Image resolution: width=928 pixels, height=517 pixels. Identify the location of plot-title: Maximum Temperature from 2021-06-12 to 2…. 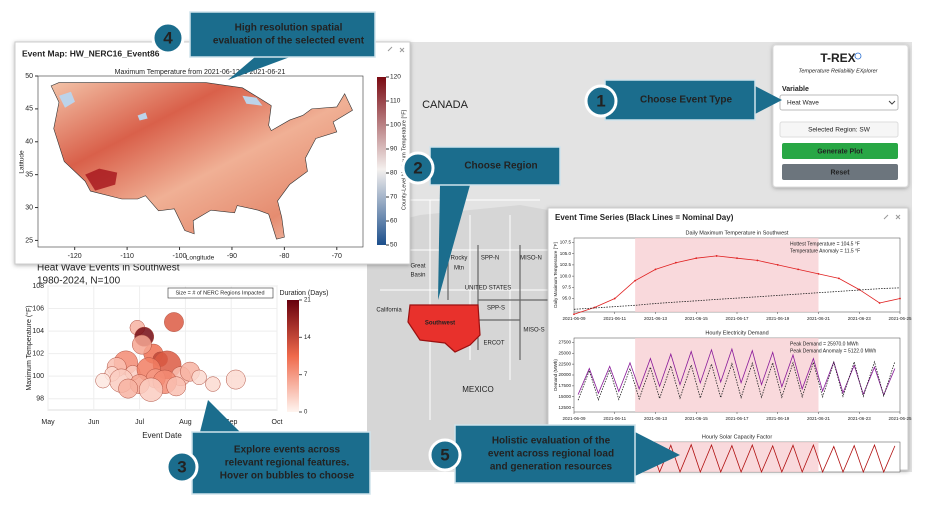
(200, 72).